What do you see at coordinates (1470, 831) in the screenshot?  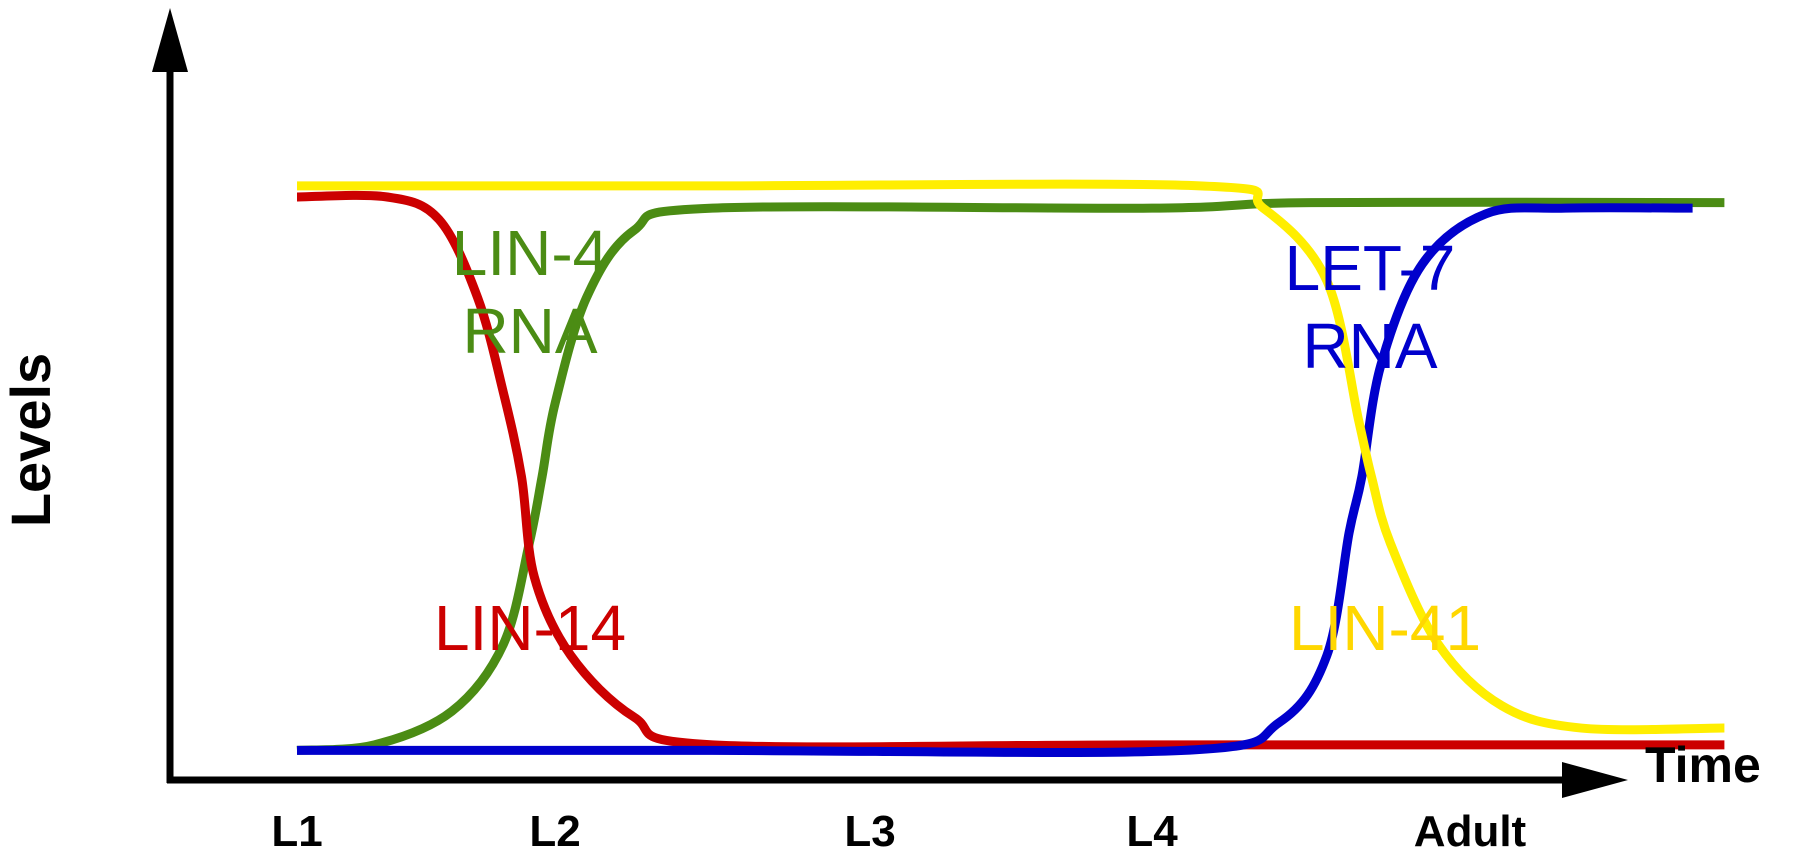 I see `x-tick-label: Adult` at bounding box center [1470, 831].